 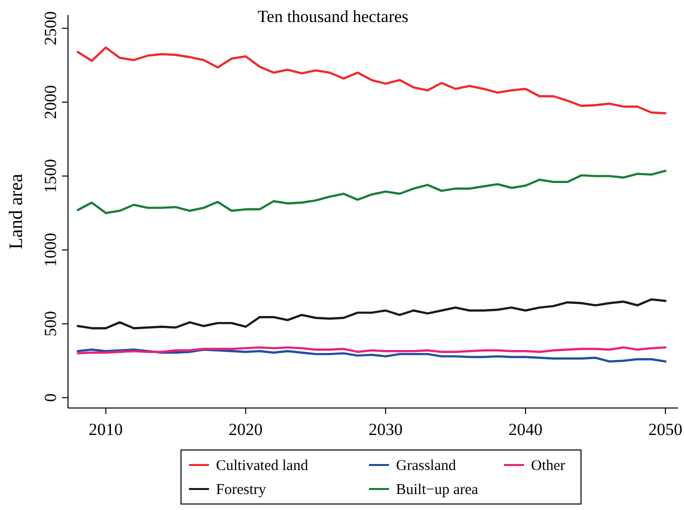 What do you see at coordinates (105, 429) in the screenshot?
I see `x-tick-label: 2010` at bounding box center [105, 429].